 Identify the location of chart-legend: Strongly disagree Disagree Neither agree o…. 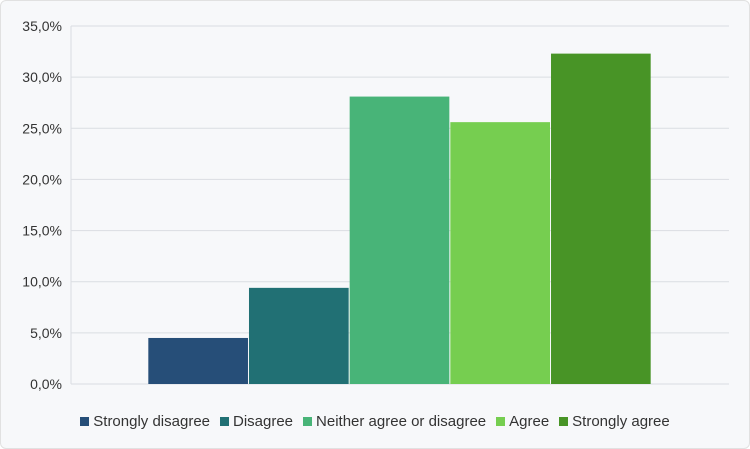
(375, 421).